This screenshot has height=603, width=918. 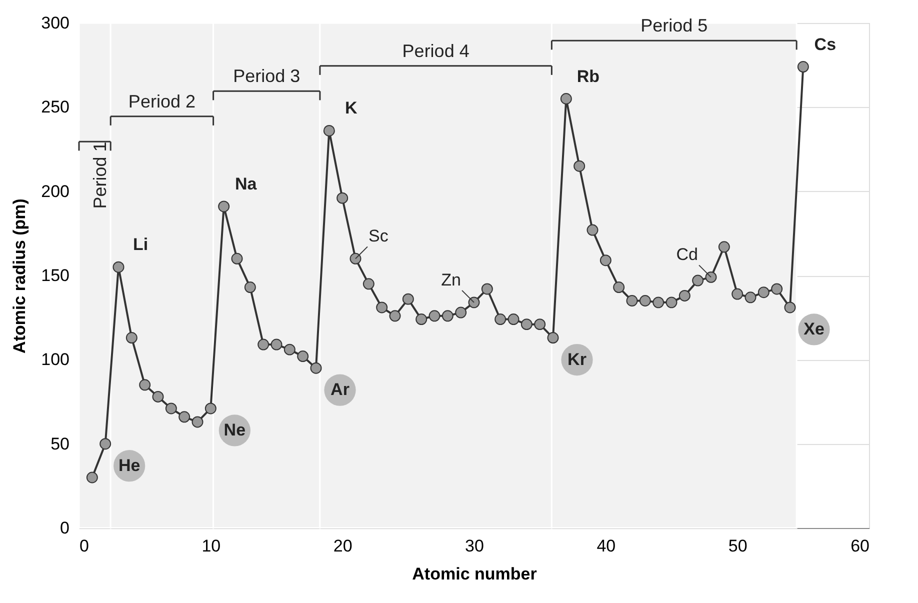 I want to click on x-tick-label: 60, so click(x=860, y=546).